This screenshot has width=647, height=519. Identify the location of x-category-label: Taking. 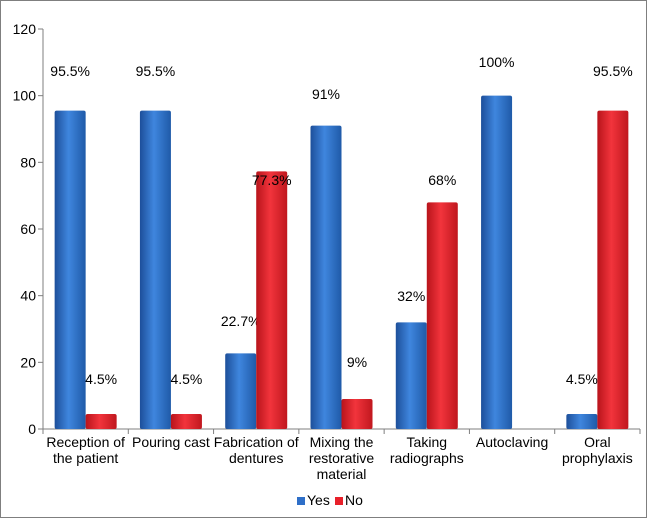
(427, 442).